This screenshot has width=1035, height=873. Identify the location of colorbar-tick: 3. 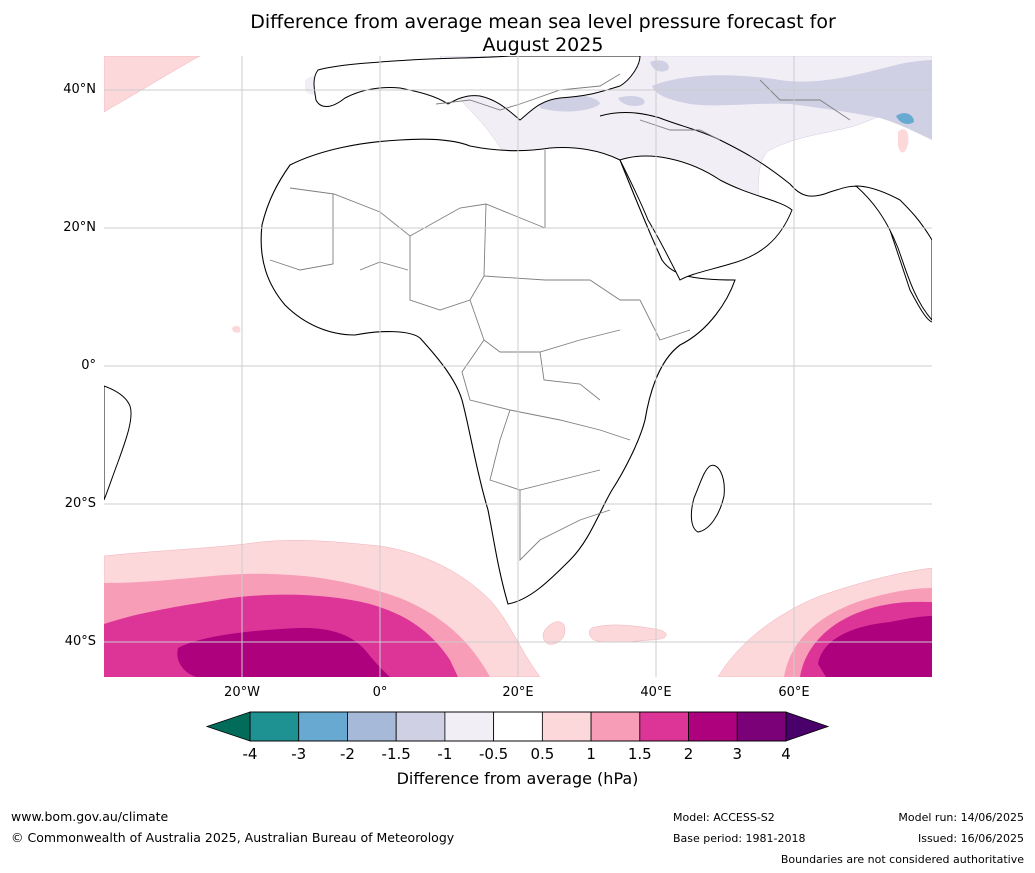
(737, 754).